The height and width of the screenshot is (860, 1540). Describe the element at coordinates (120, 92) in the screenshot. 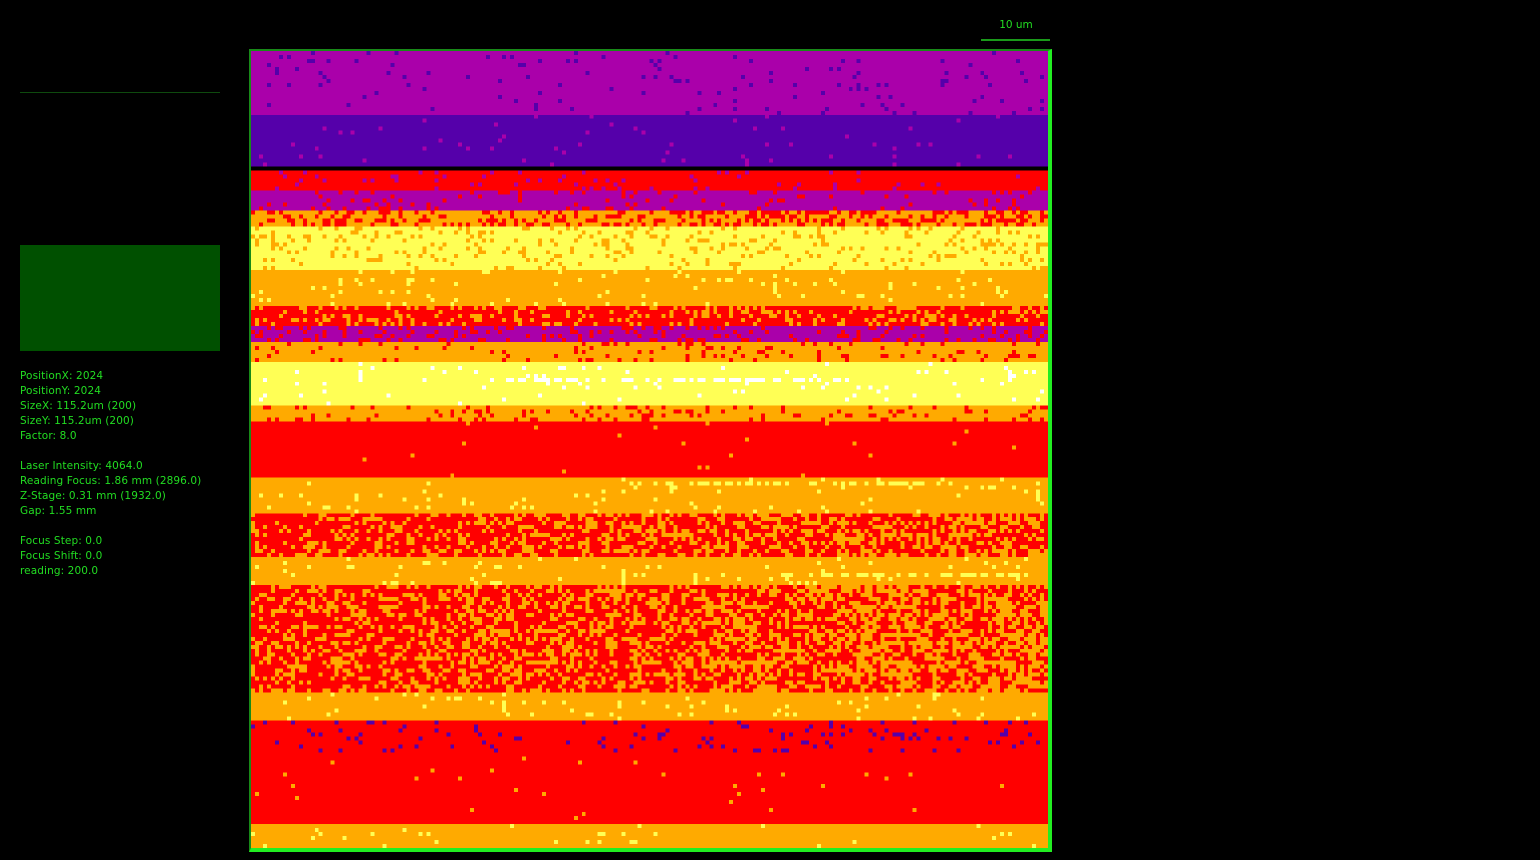

I see `sidebar-divider` at that location.